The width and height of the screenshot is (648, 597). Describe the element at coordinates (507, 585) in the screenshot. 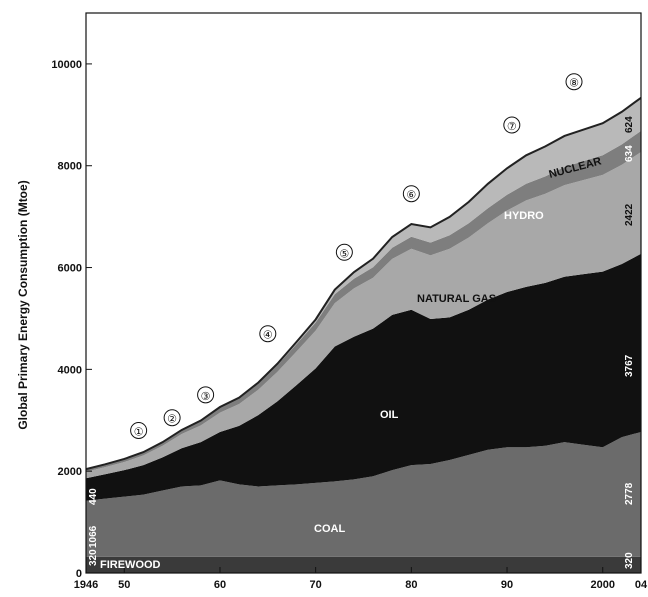

I see `x-tick-label: 90` at that location.